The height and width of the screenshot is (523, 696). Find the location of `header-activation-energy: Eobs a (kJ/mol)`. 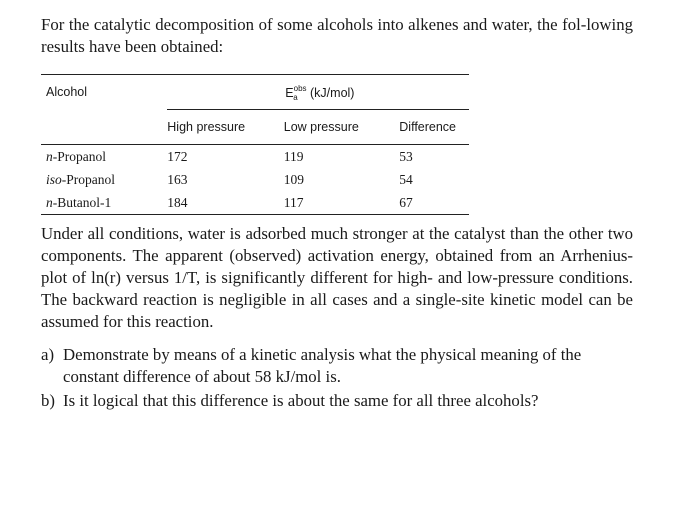

header-activation-energy: Eobs a (kJ/mol) is located at coordinates (318, 92).